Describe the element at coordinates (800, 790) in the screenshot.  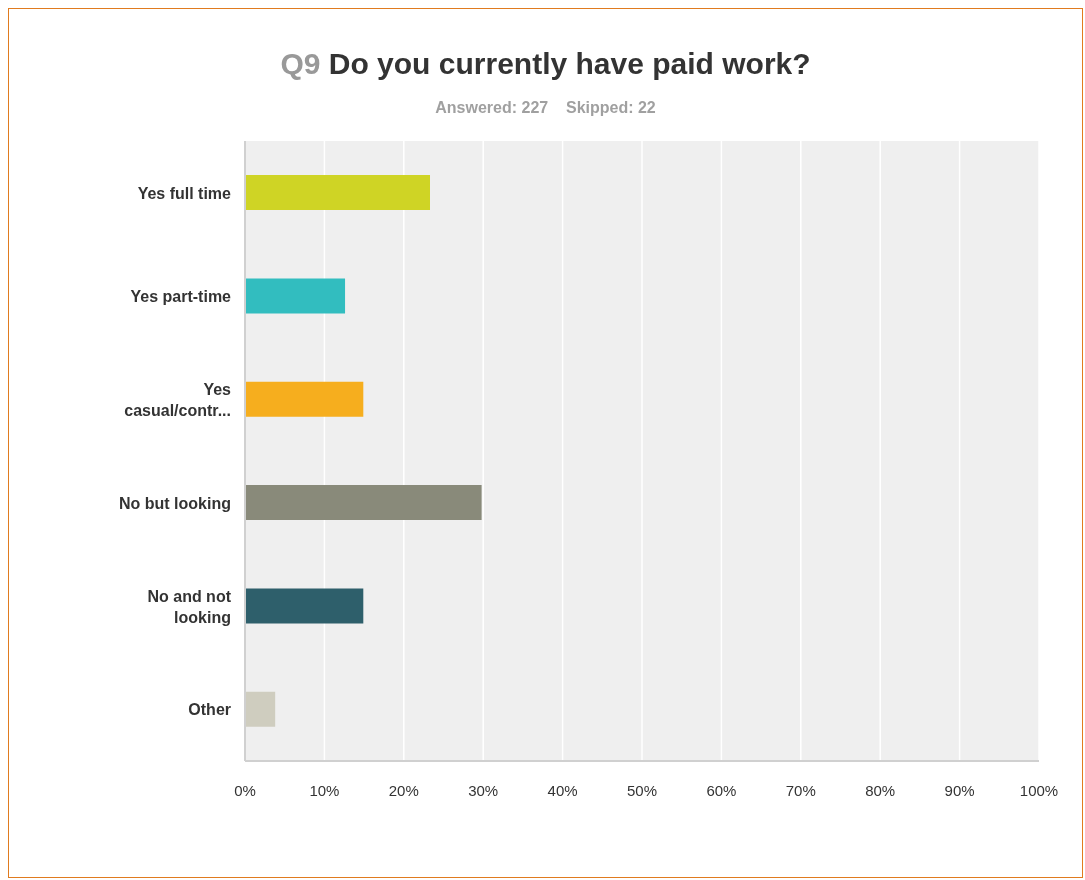
I see `x-tick-label: 70%` at that location.